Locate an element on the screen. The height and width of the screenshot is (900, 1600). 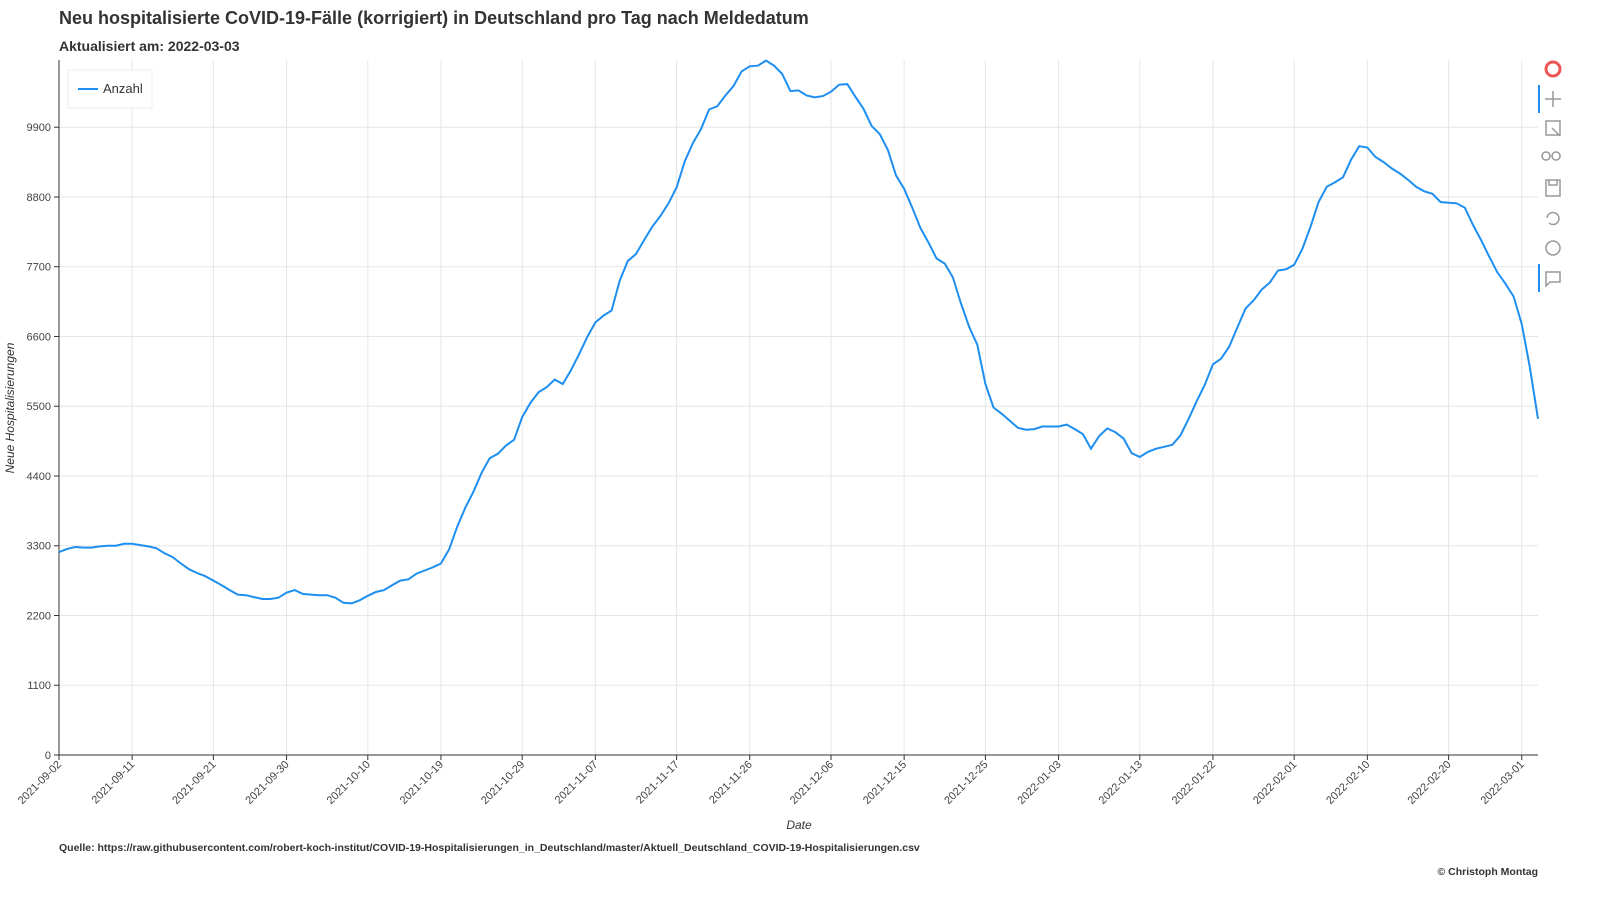
y-tick-label: 1100 is located at coordinates (39, 686).